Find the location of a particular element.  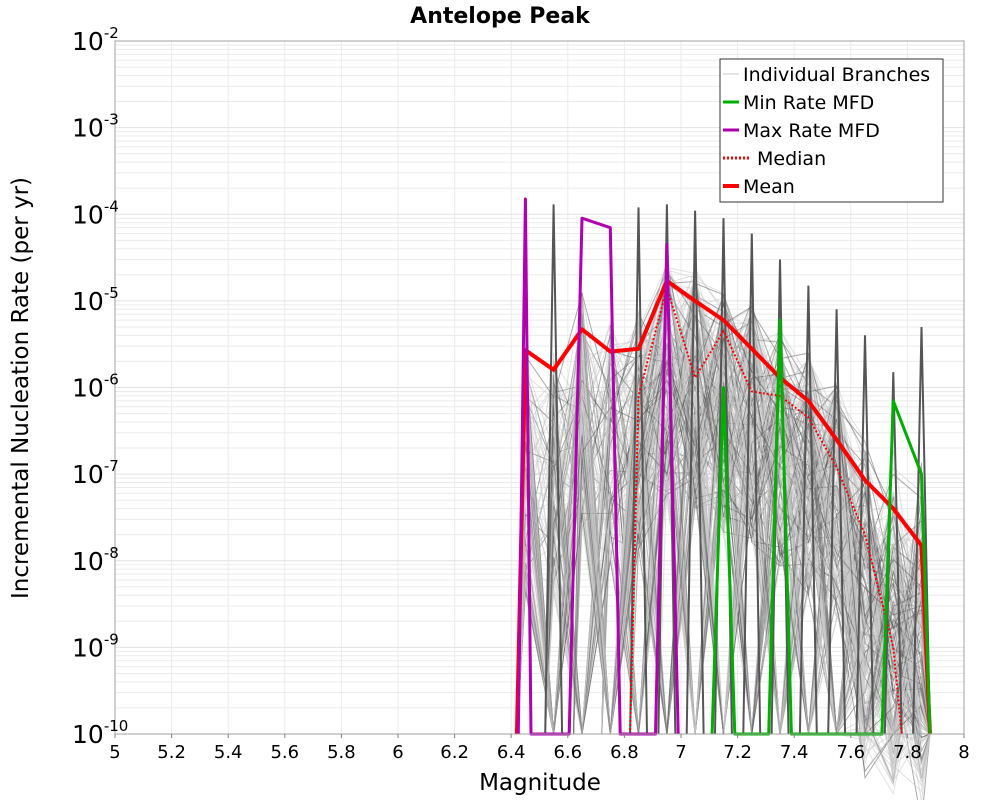

y-axis-label: Incremental Nucleation Rate (per yr) is located at coordinates (21, 388).